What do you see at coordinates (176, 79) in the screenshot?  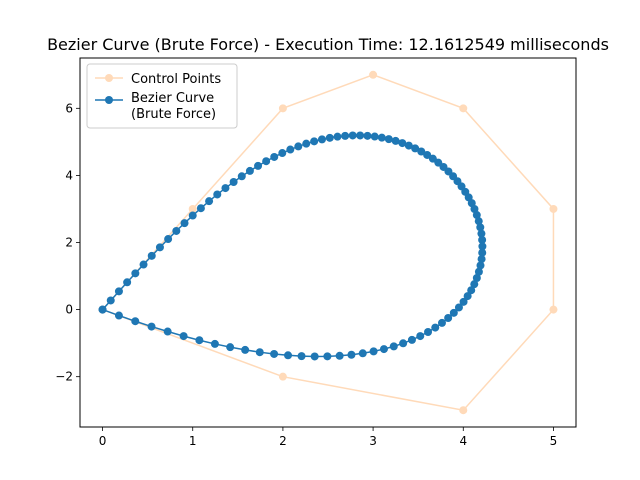 I see `legend-control-points-label: Control Points` at bounding box center [176, 79].